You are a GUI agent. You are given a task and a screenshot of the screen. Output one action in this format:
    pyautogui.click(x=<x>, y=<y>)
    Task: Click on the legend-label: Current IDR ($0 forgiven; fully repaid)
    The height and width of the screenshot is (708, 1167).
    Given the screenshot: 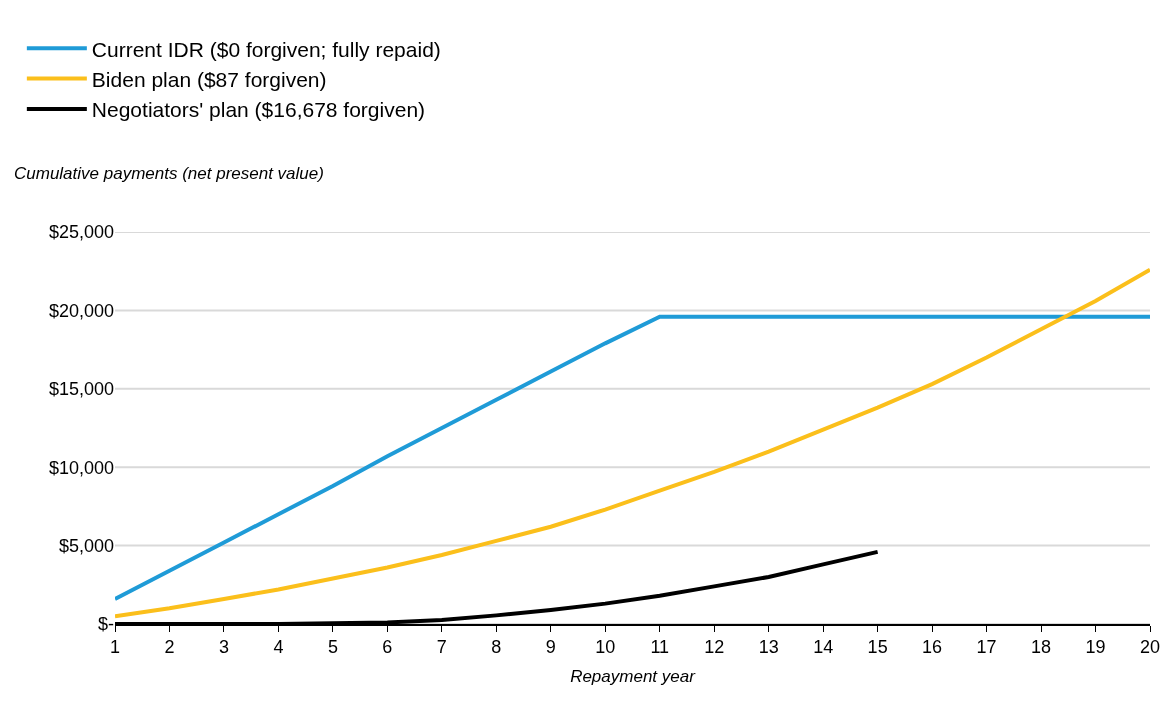 What is the action you would take?
    pyautogui.click(x=266, y=49)
    